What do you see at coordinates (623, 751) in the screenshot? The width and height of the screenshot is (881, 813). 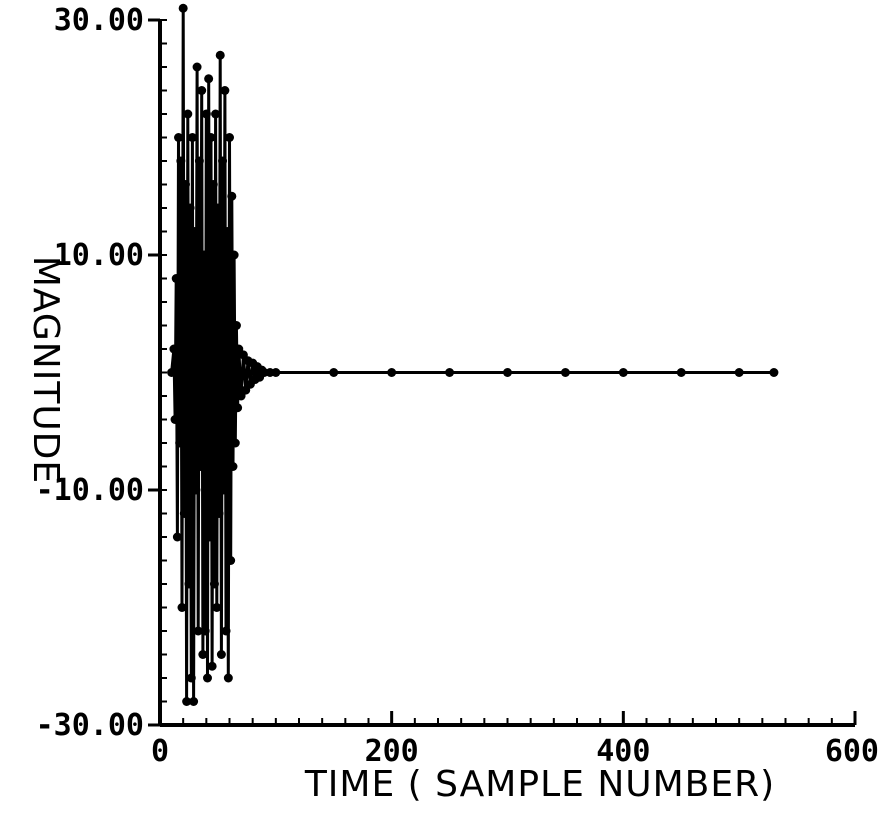 I see `x-tick-label: 400` at bounding box center [623, 751].